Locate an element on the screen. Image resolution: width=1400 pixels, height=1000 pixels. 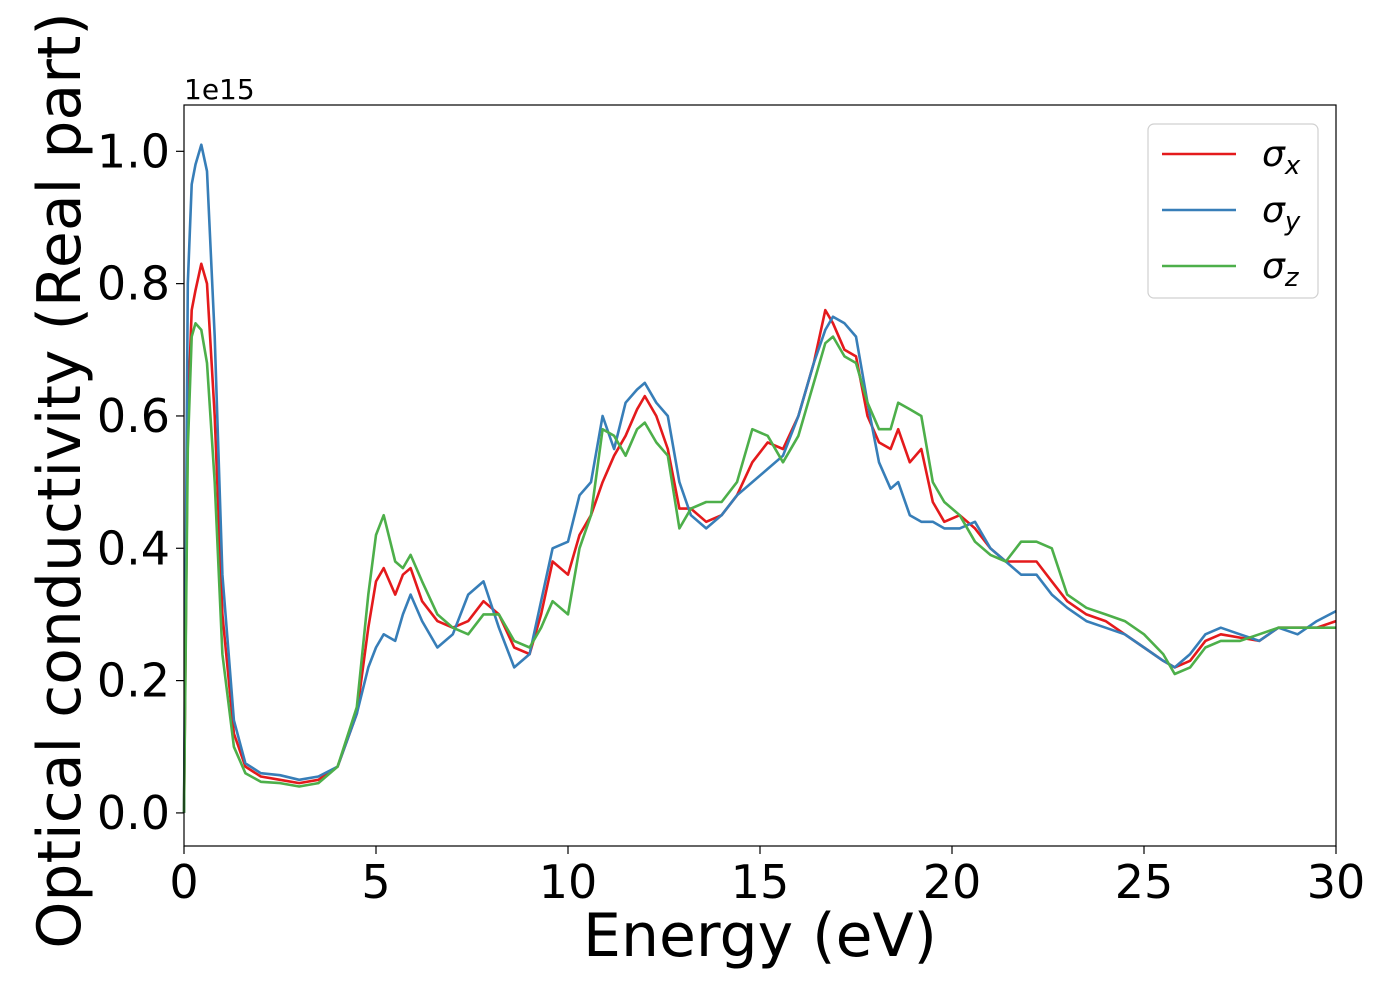
y-tick-label: 0.8 is located at coordinates (133, 284).